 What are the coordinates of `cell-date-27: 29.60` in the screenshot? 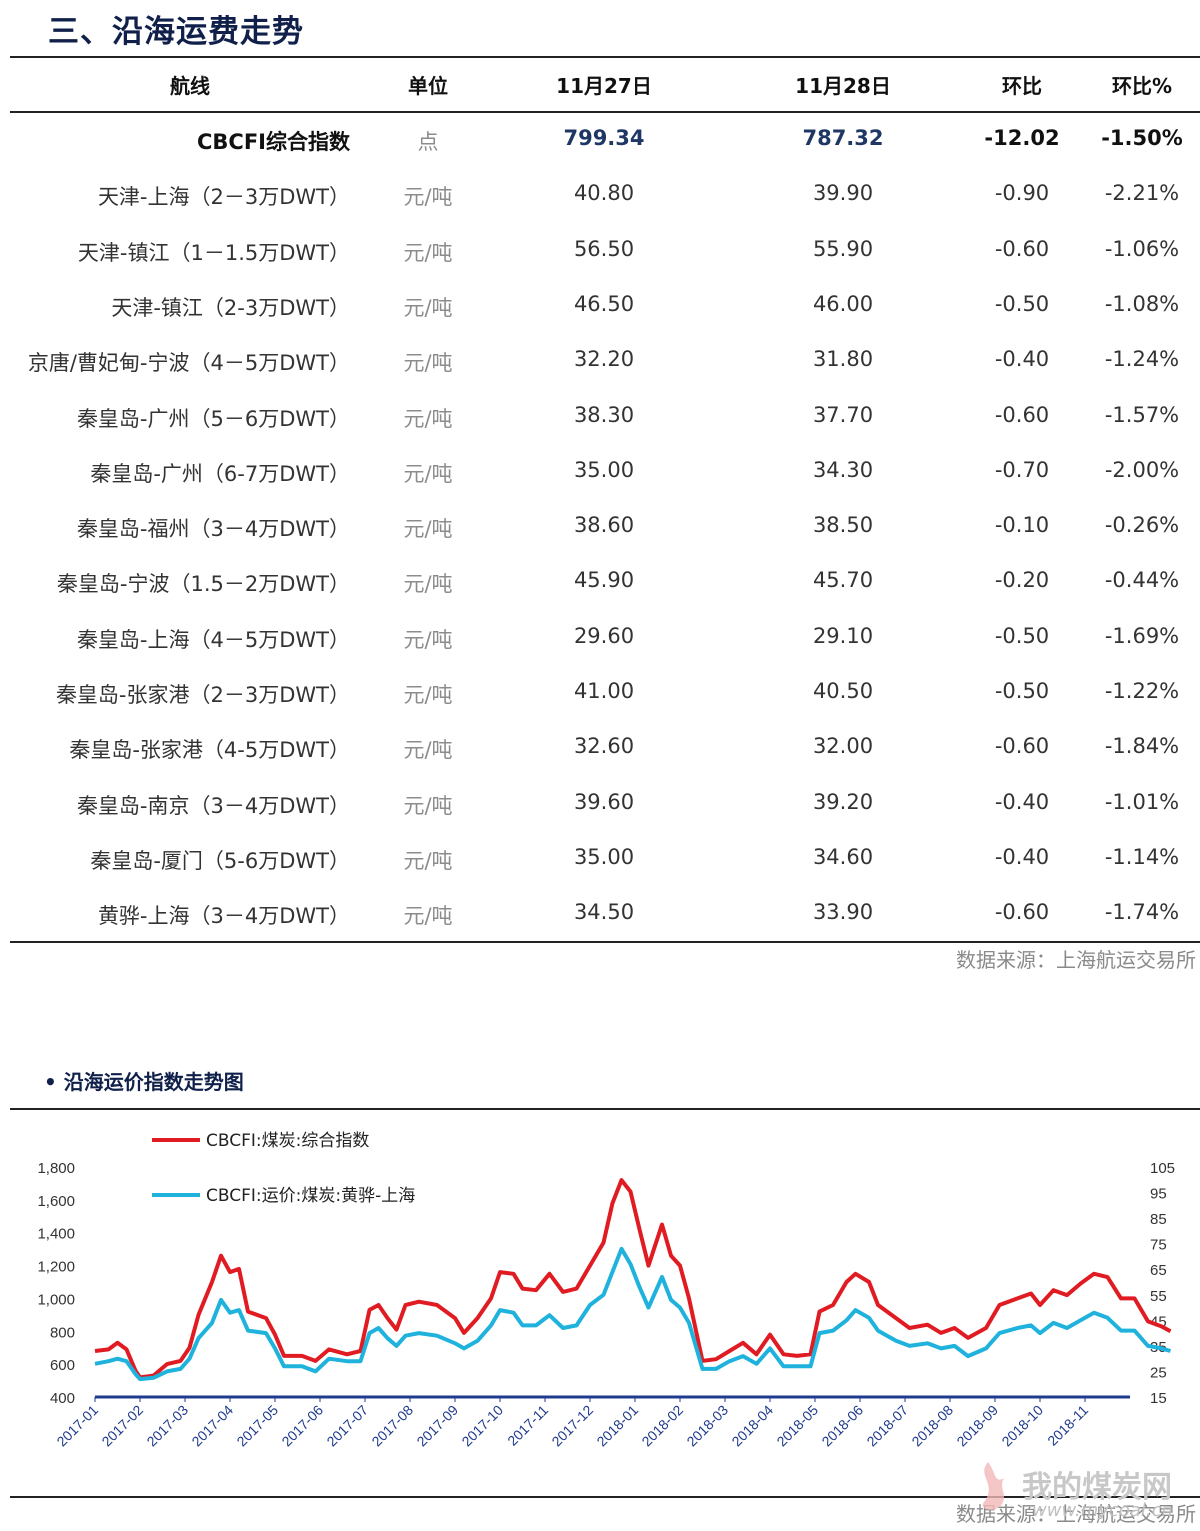 It's located at (604, 635).